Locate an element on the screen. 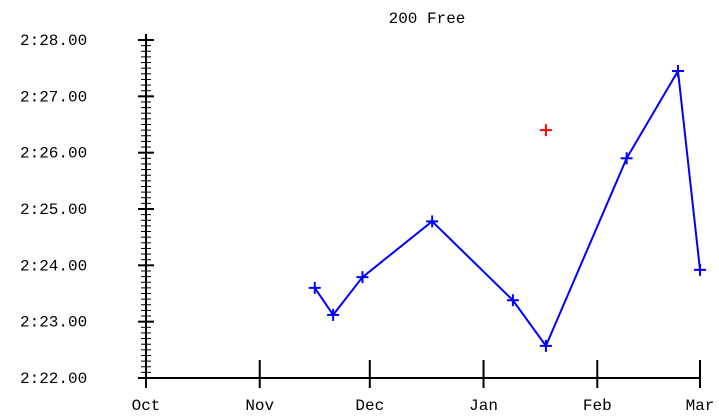 The height and width of the screenshot is (418, 719). y-tick-label: 2:26.00 is located at coordinates (53, 154).